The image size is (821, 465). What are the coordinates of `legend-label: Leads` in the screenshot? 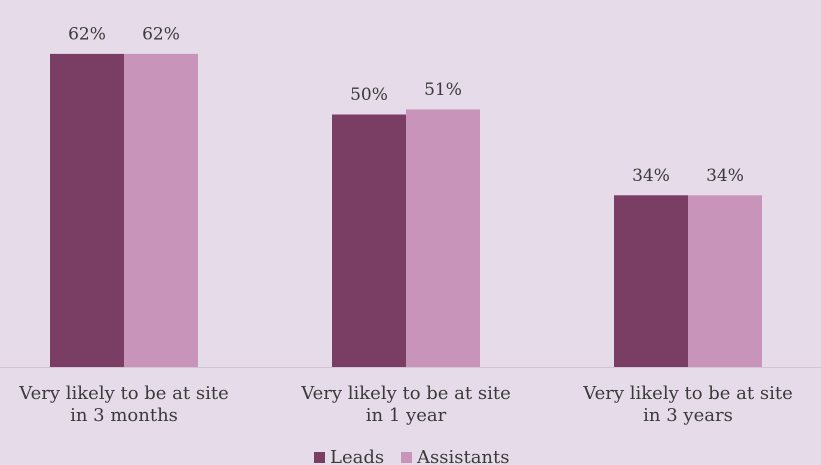 It's located at (357, 456).